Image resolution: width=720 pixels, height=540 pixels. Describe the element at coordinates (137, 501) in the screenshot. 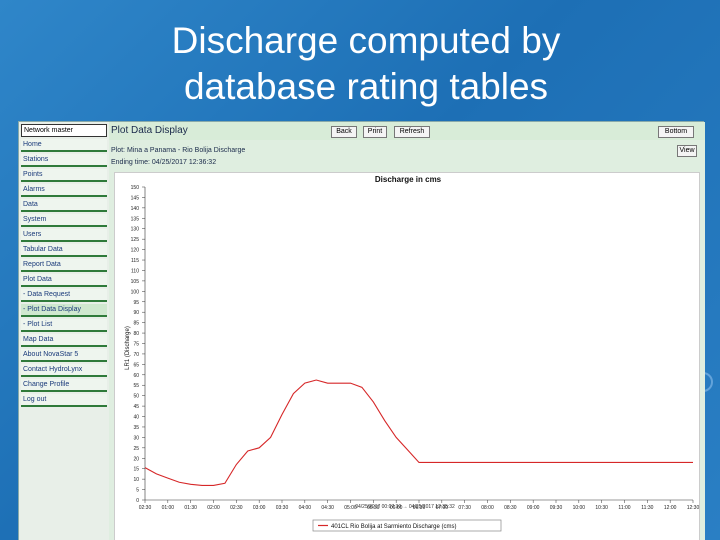

I see `y-tick-label: 0` at that location.